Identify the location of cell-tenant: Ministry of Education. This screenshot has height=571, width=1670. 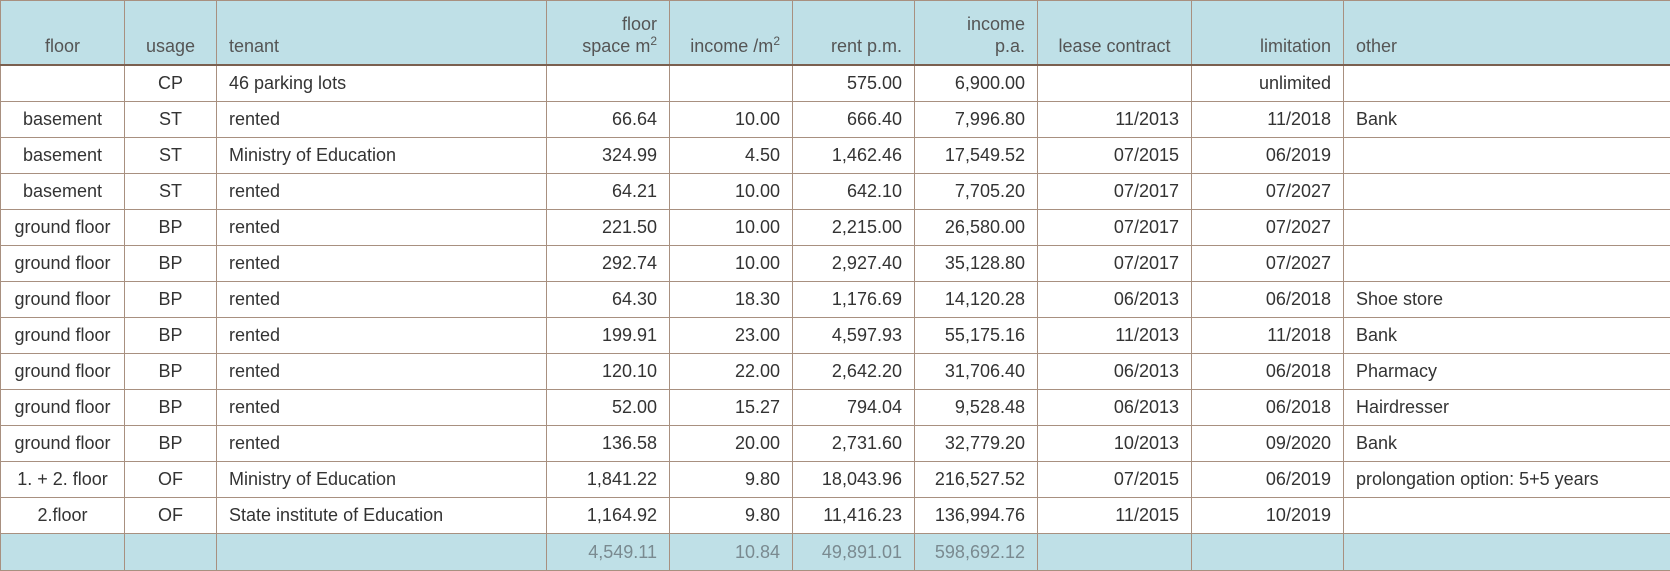
(382, 156).